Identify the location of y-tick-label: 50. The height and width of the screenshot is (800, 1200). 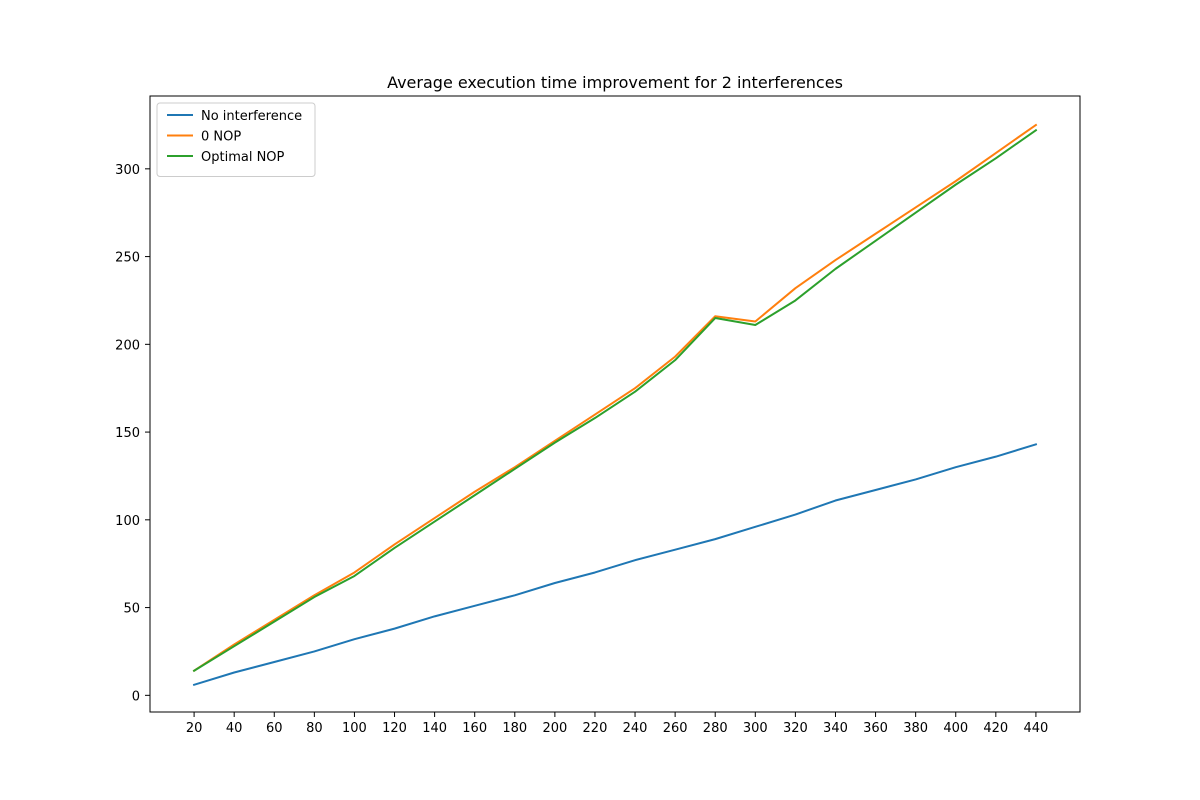
(131, 609).